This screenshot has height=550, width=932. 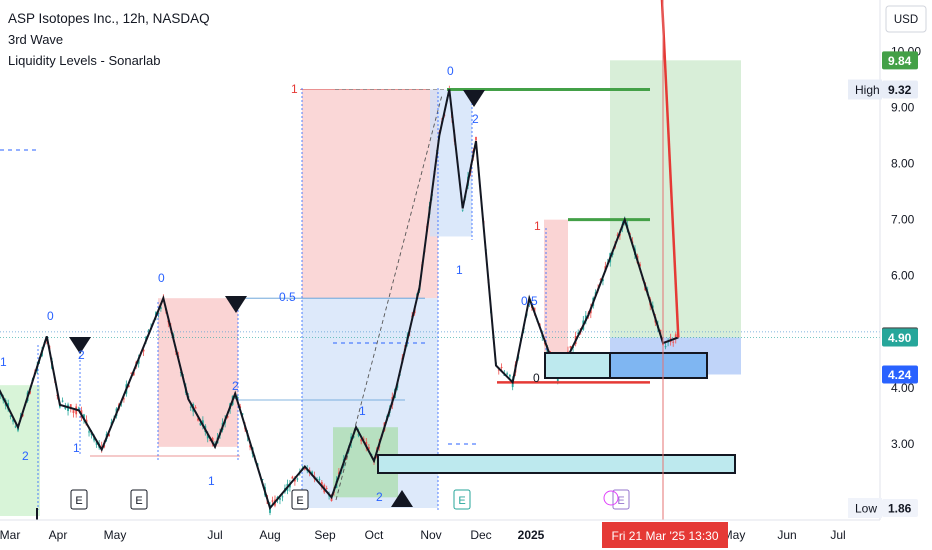 I want to click on currency-label: USD, so click(x=906, y=20).